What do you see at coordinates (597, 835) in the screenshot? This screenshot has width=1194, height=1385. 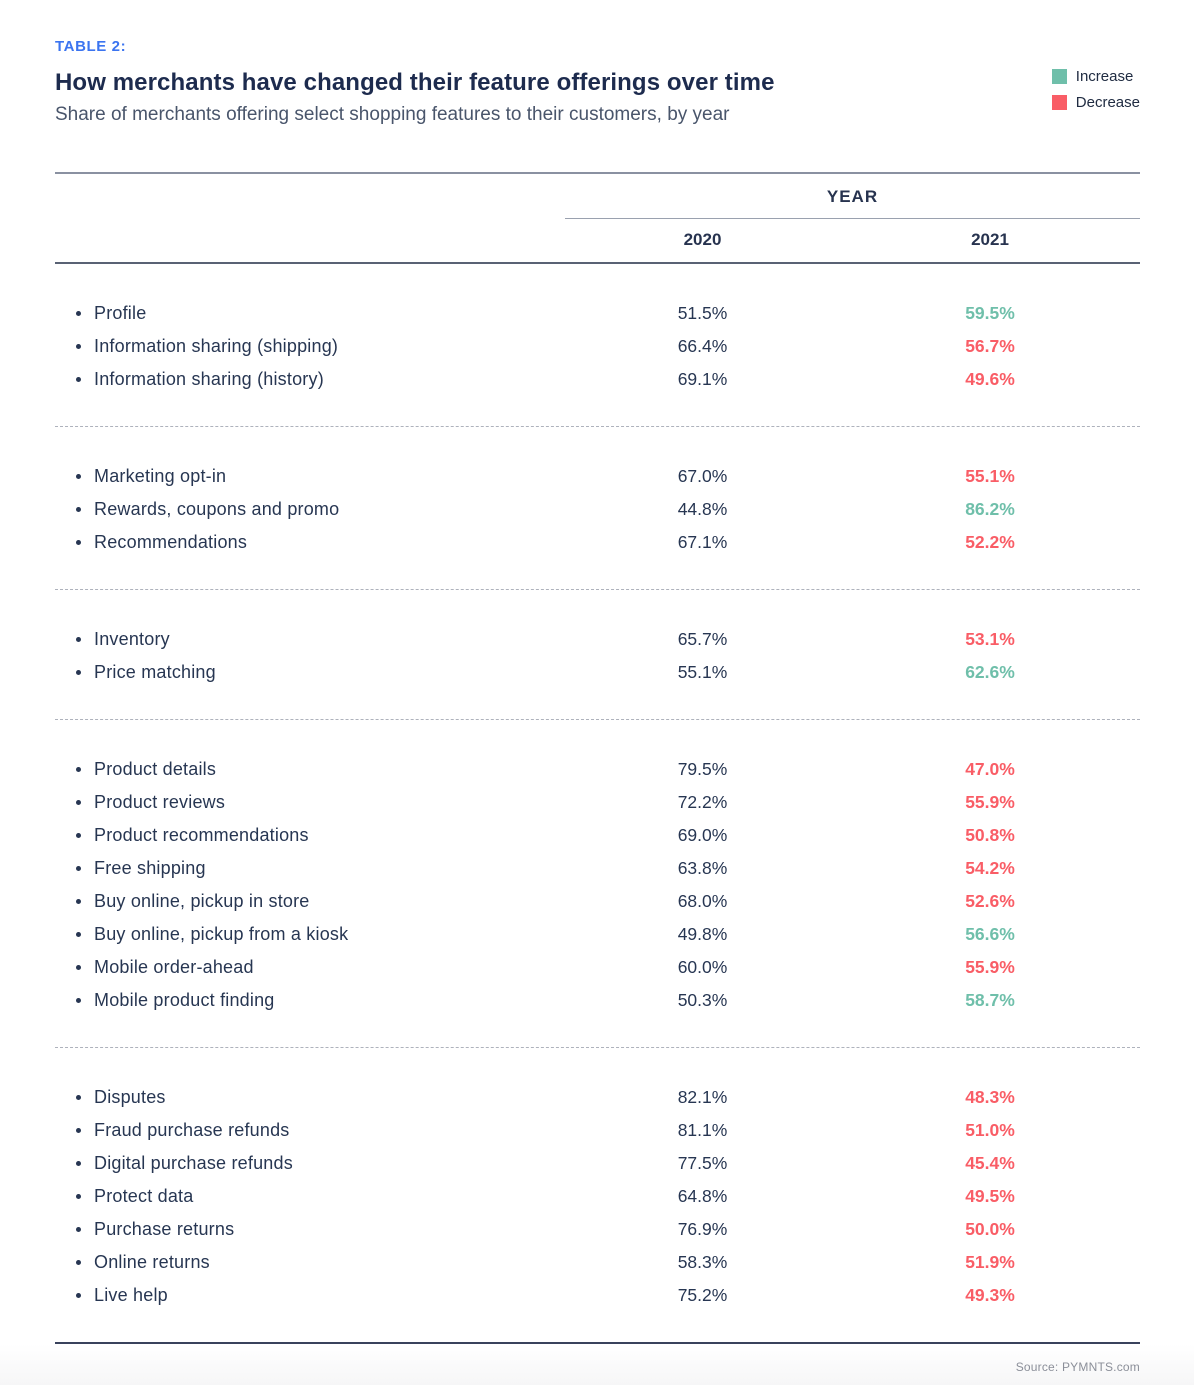 I see `table-row: Product recommendations 69.0% 50.8%` at bounding box center [597, 835].